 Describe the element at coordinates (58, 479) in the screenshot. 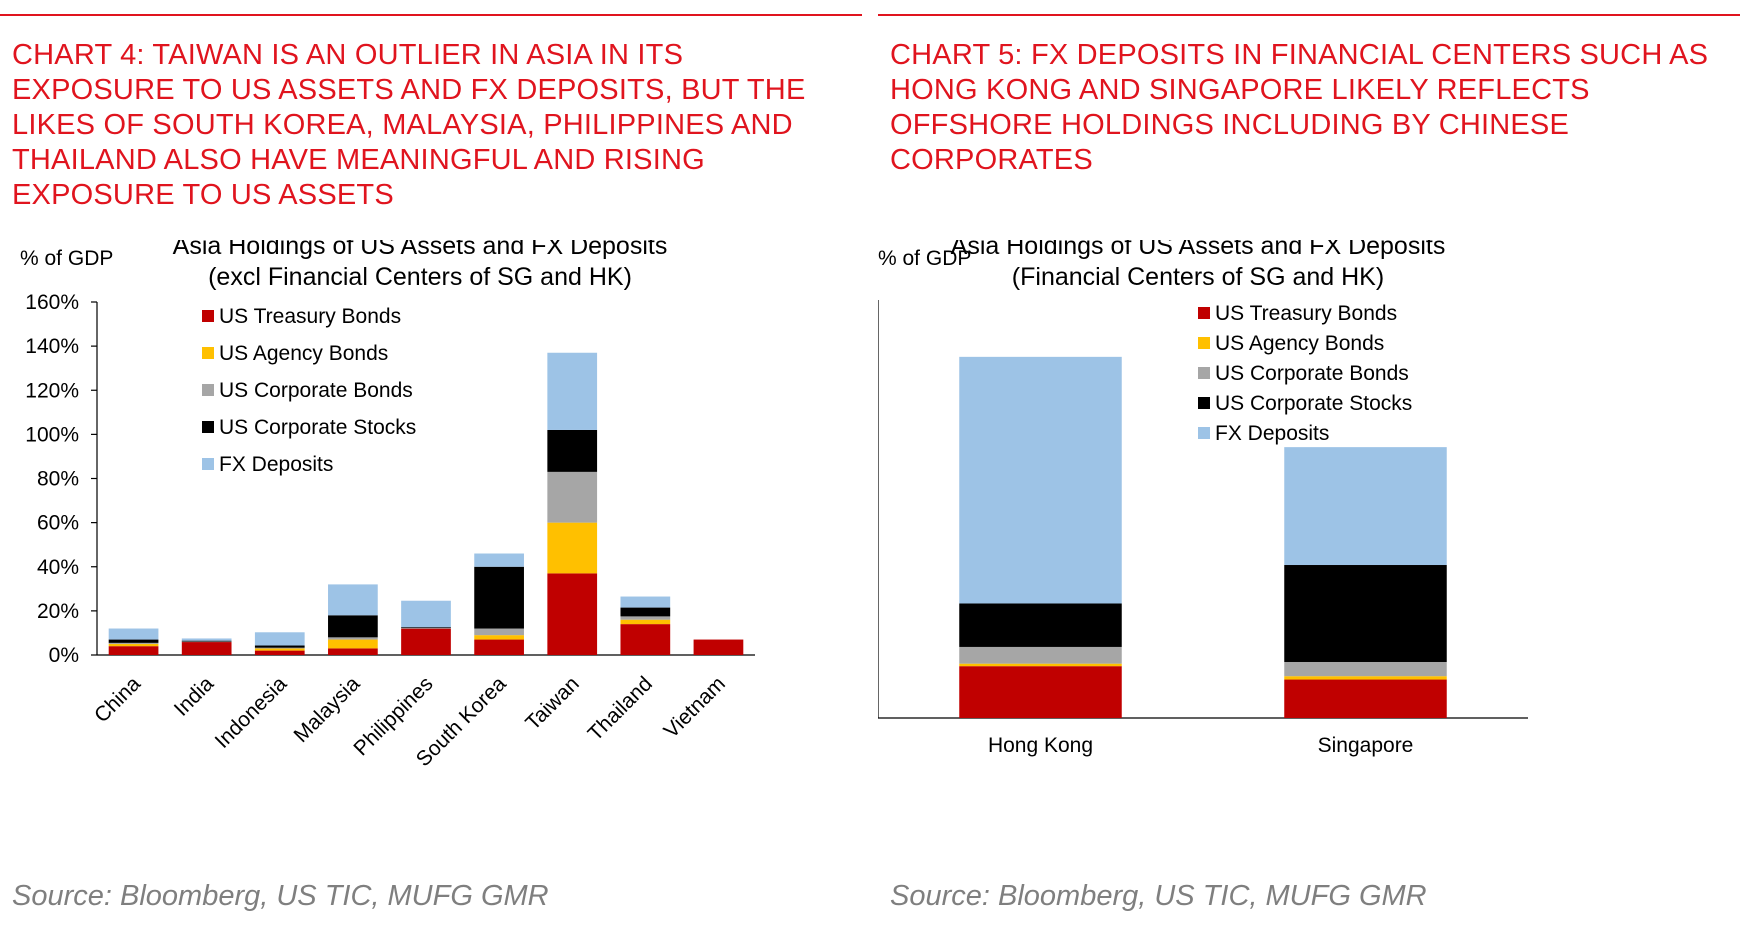

I see `y-tick-label: 80%` at that location.